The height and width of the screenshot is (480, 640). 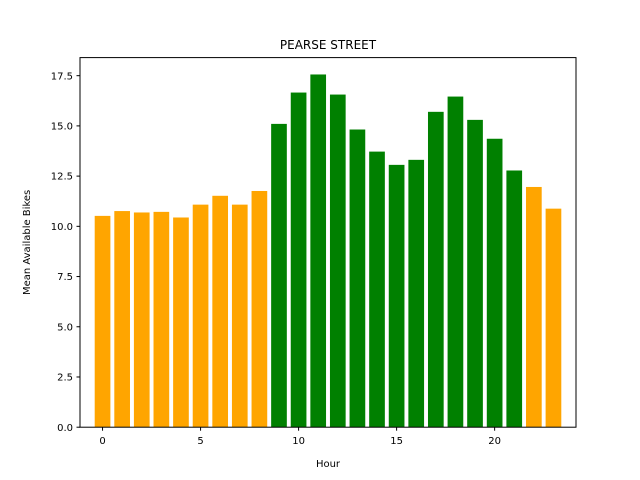 What do you see at coordinates (102, 441) in the screenshot?
I see `x-tick-label: 0` at bounding box center [102, 441].